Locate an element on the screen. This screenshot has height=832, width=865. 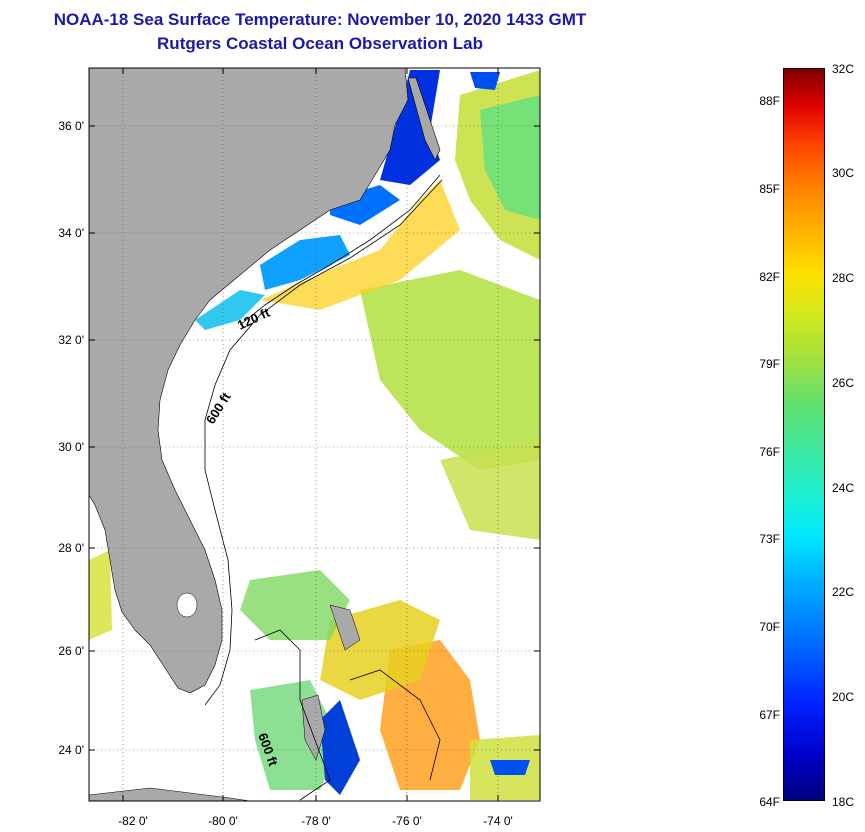
colorbar-c-label: 20C is located at coordinates (843, 697).